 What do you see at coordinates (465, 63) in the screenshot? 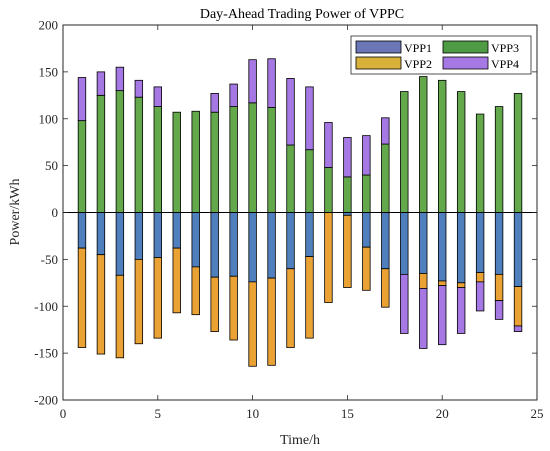
I see `legend-swatch-vpp4` at bounding box center [465, 63].